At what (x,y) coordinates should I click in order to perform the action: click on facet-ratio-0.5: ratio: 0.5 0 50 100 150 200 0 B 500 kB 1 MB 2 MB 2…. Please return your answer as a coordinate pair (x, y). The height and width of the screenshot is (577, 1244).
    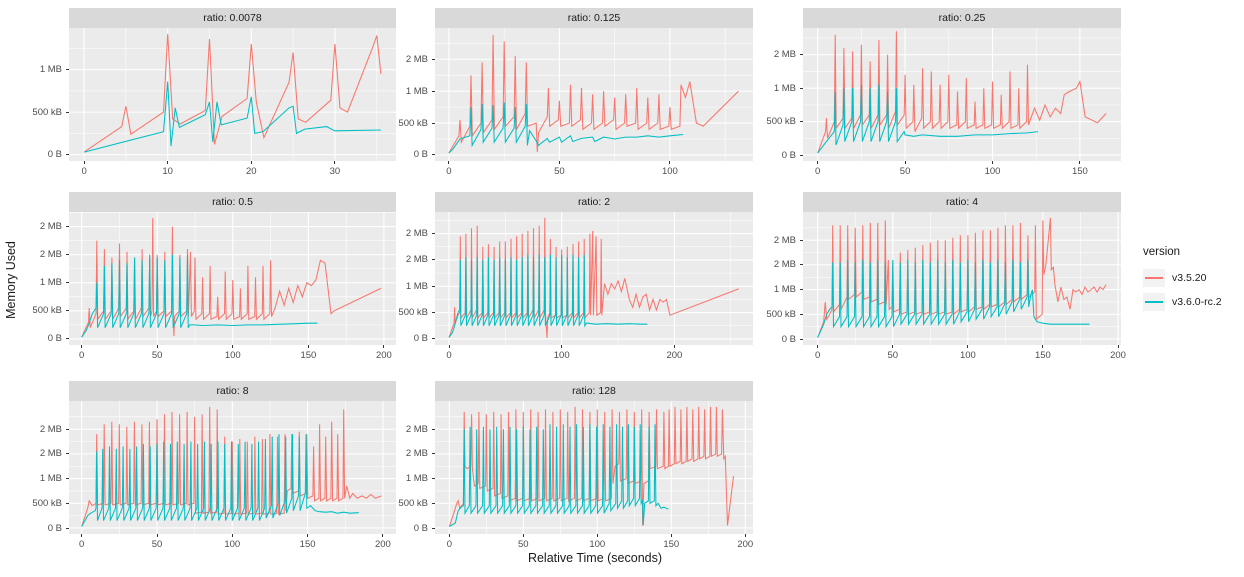
    Looking at the image, I should click on (208, 280).